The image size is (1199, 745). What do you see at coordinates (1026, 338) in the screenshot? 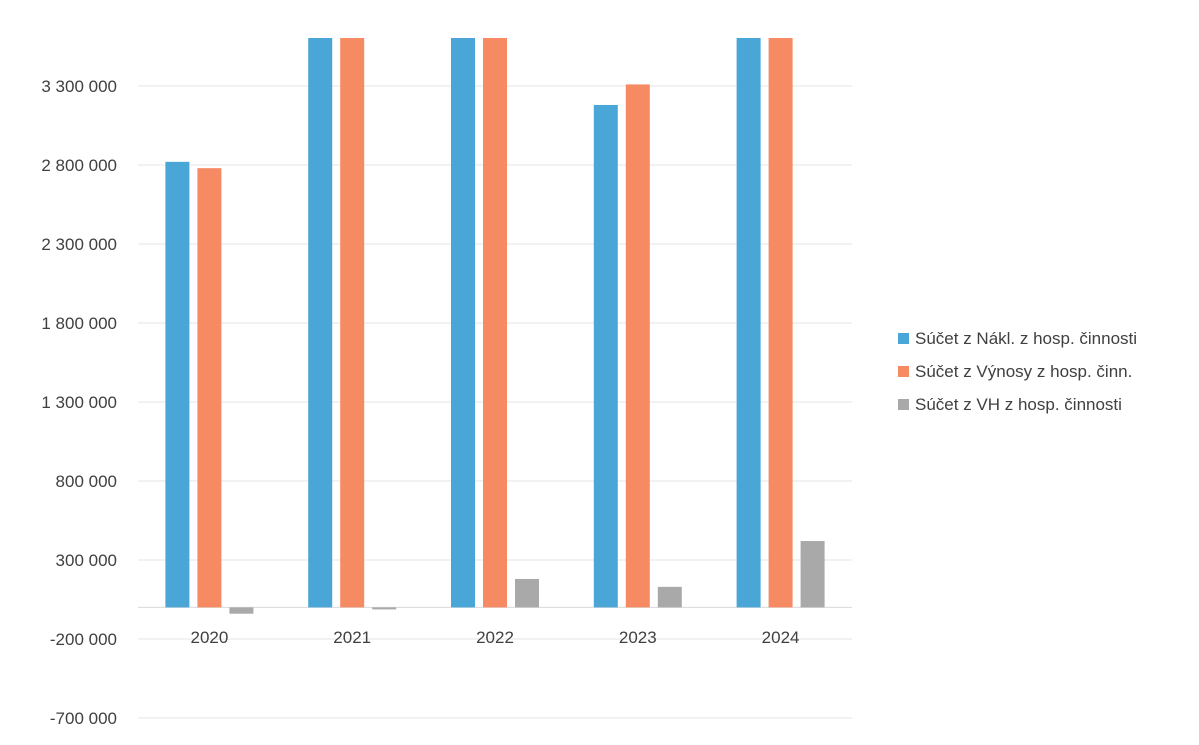
I see `legend-label: Súčet z Nákl. z hosp. činnosti` at bounding box center [1026, 338].